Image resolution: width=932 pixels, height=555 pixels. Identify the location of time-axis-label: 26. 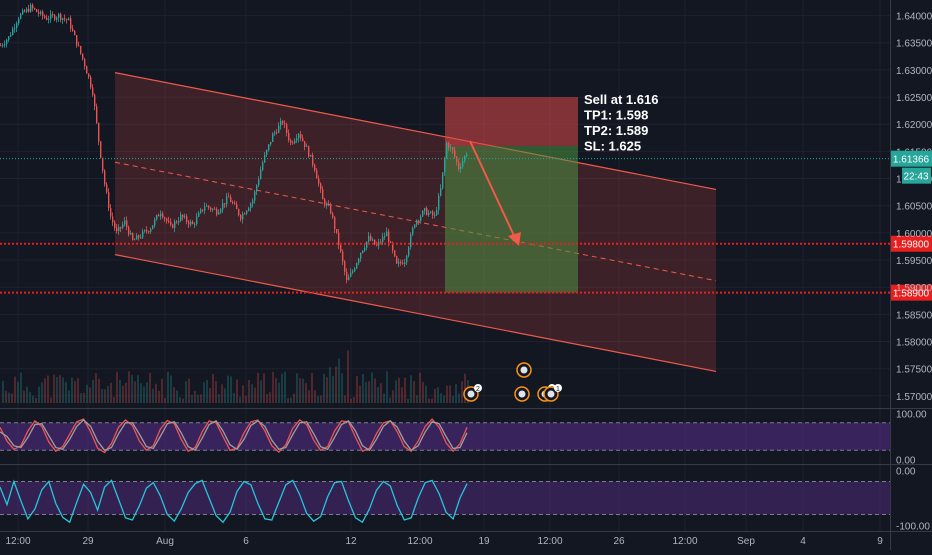
(619, 541).